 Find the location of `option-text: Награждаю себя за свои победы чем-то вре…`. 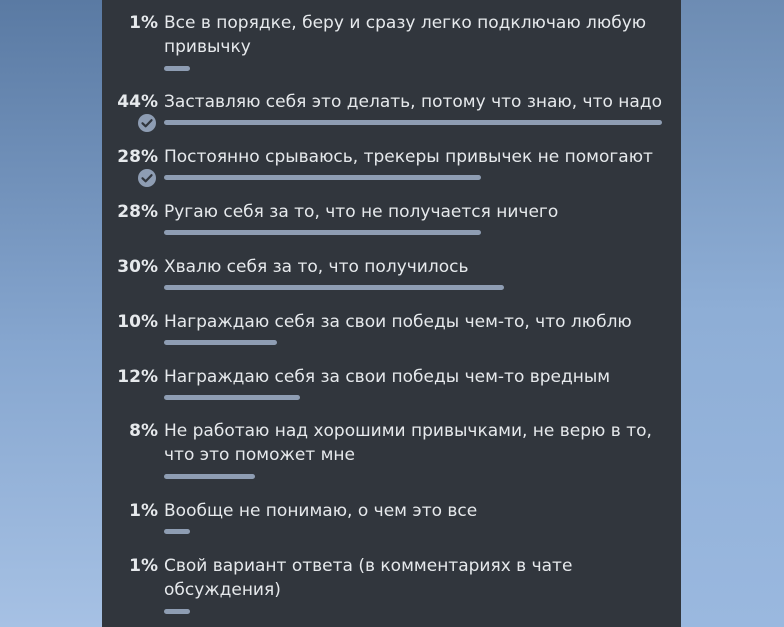

option-text: Награждаю себя за свои победы чем-то вре… is located at coordinates (387, 377).